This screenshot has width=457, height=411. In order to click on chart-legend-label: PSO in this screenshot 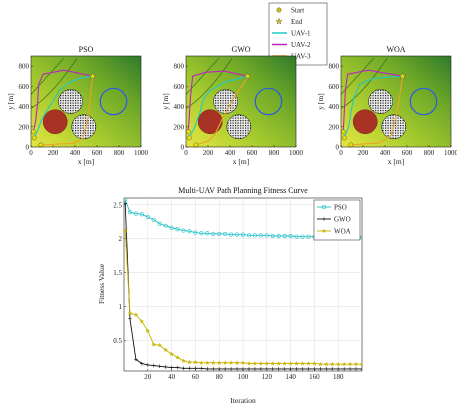, I will do `click(340, 208)`.